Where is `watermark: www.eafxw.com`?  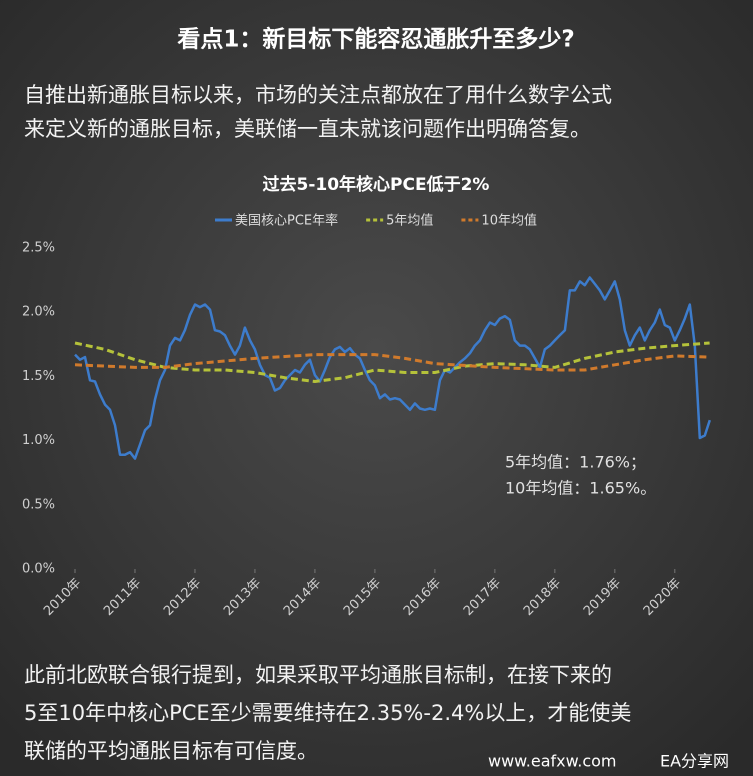
watermark: www.eafxw.com is located at coordinates (552, 761).